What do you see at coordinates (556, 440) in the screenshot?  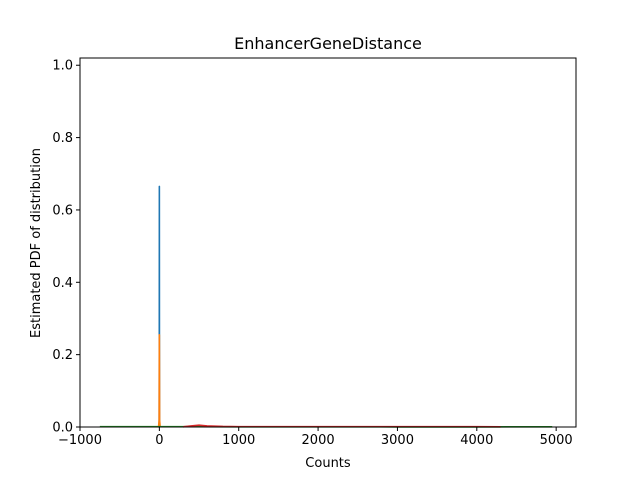 I see `x-tick-label: 5000` at bounding box center [556, 440].